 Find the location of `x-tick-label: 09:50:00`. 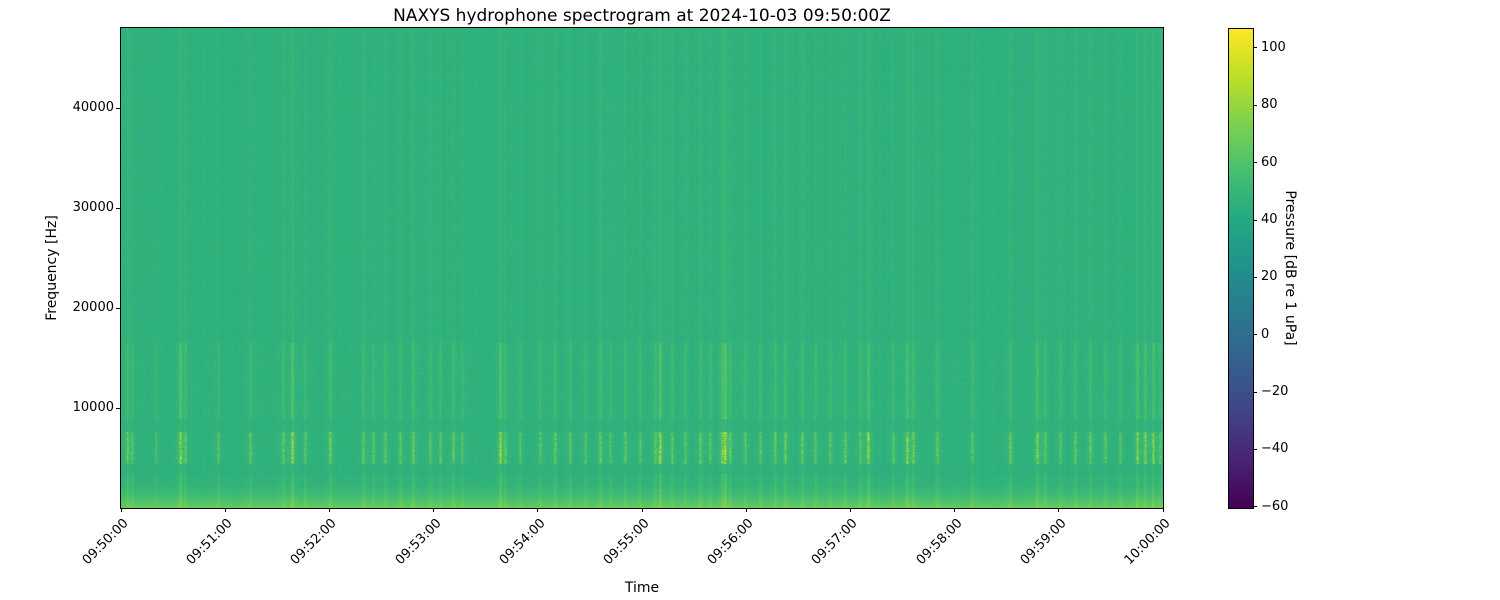

x-tick-label: 09:50:00 is located at coordinates (105, 542).